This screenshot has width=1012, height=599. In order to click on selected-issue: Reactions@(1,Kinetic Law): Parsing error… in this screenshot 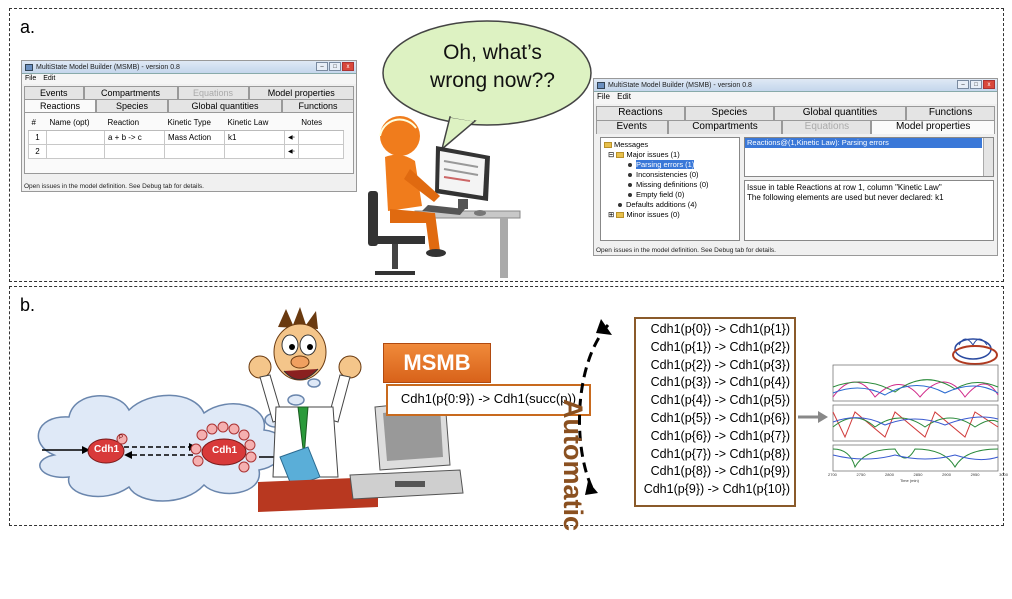, I will do `click(863, 143)`.